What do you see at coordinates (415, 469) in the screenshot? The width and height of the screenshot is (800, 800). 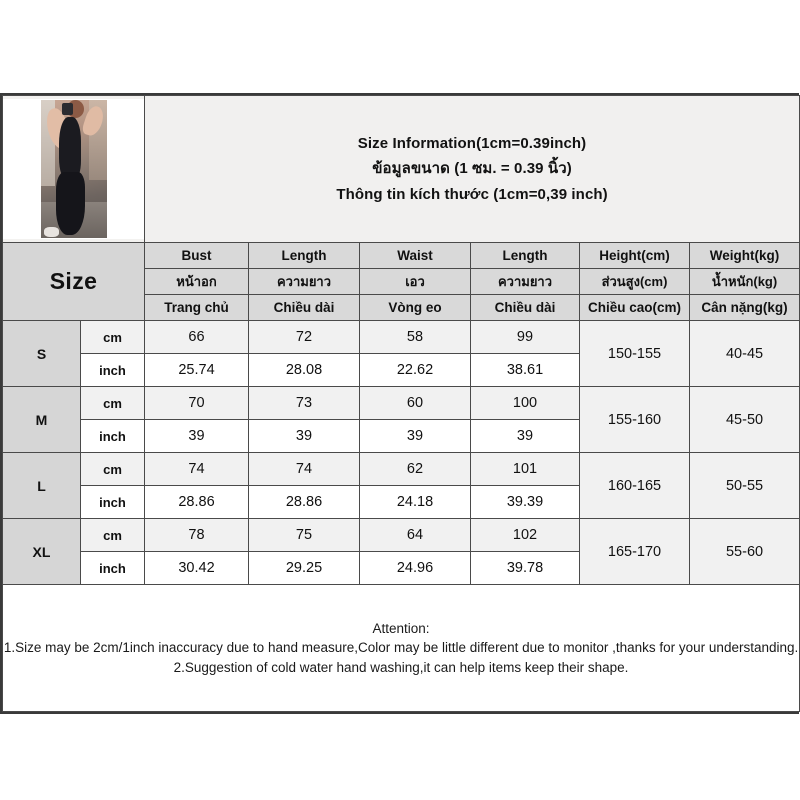 I see `cell-l-cm-waist: 62` at bounding box center [415, 469].